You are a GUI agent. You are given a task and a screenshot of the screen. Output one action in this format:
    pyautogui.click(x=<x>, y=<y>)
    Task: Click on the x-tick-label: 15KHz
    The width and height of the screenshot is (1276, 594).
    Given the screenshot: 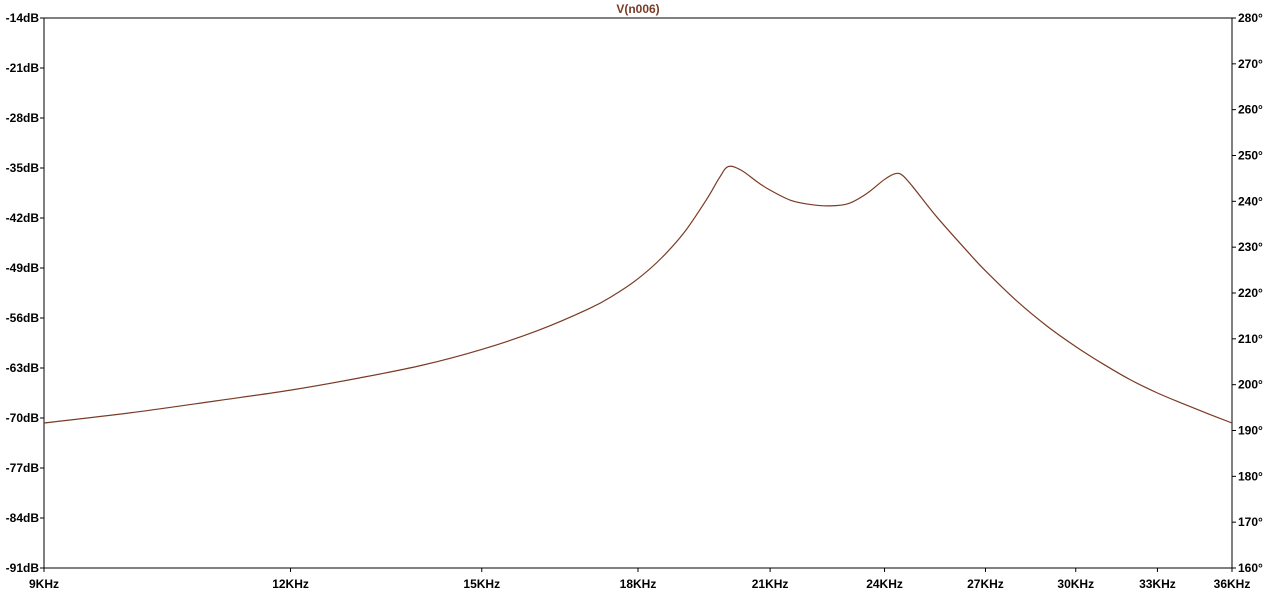 What is the action you would take?
    pyautogui.click(x=481, y=584)
    